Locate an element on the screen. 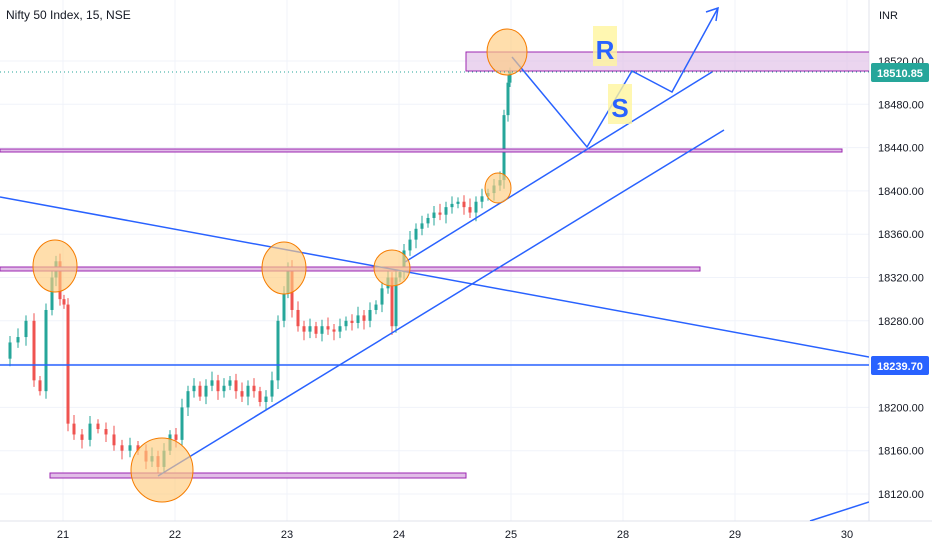 This screenshot has width=932, height=550. y-tick-label: 18120.00 is located at coordinates (901, 495).